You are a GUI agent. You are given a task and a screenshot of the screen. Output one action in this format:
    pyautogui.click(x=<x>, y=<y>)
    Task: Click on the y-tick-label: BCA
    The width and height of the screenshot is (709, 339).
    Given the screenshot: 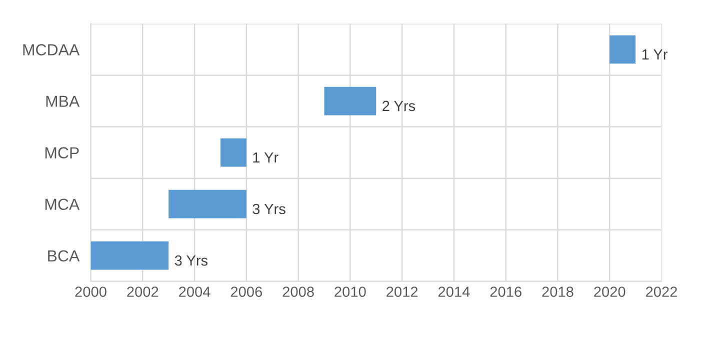 What is the action you would take?
    pyautogui.click(x=64, y=256)
    